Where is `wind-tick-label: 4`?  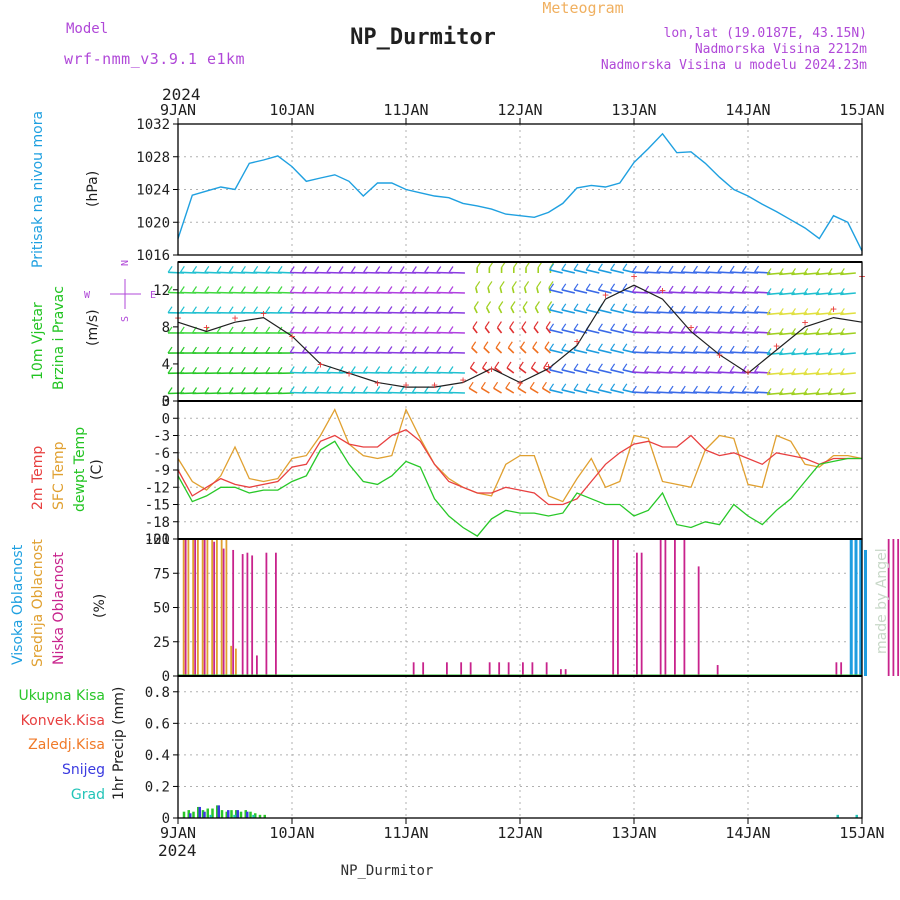 wind-tick-label: 4 is located at coordinates (166, 365).